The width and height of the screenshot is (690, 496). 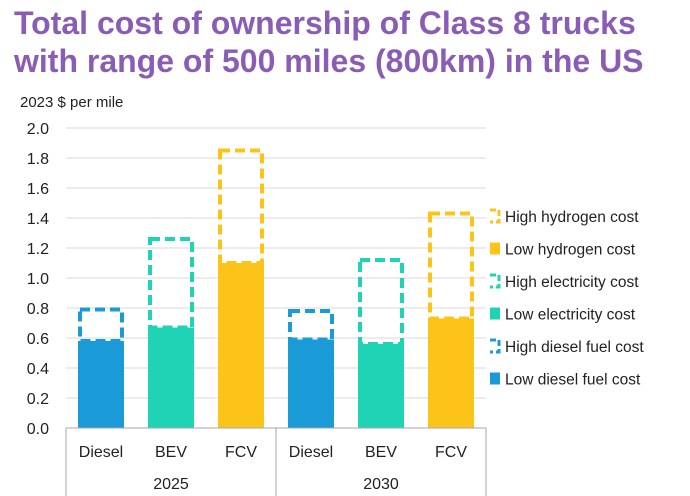 What do you see at coordinates (101, 325) in the screenshot?
I see `bar-high-diesel-2025` at bounding box center [101, 325].